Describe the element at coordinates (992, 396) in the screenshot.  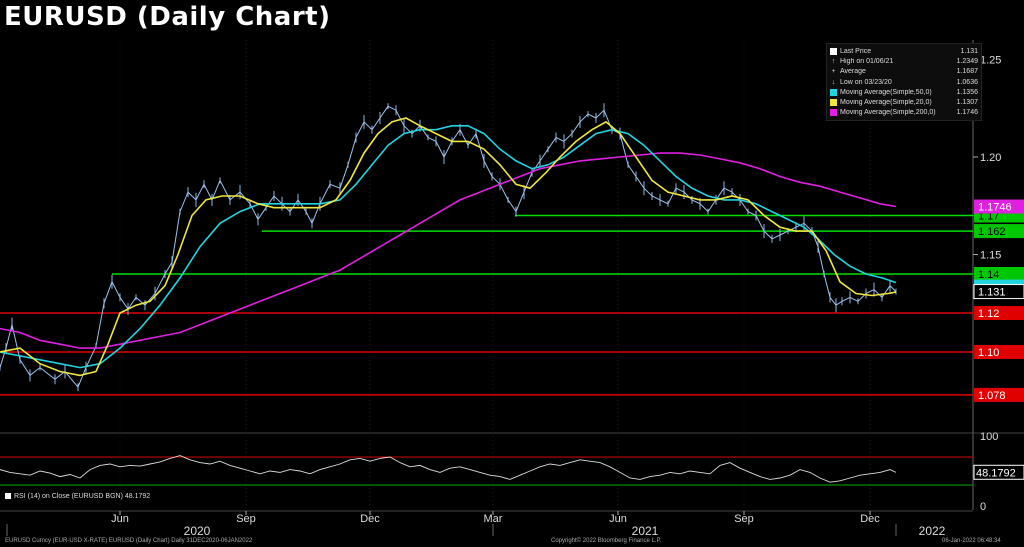
I see `level-tag-label: 1.078` at that location.